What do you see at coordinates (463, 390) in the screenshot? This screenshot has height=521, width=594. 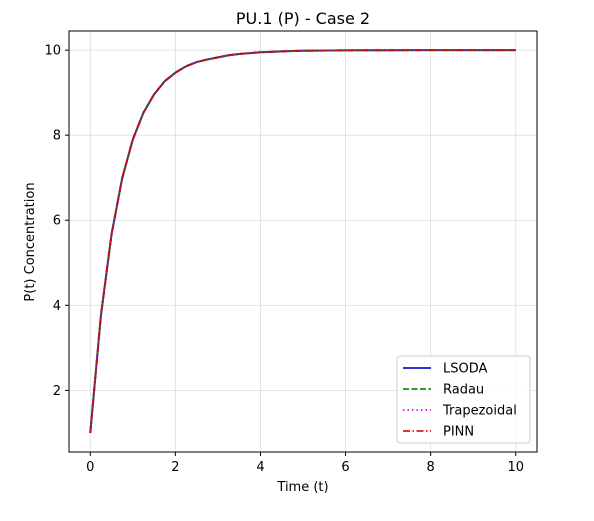 I see `legend-label-radau: Radau` at bounding box center [463, 390].